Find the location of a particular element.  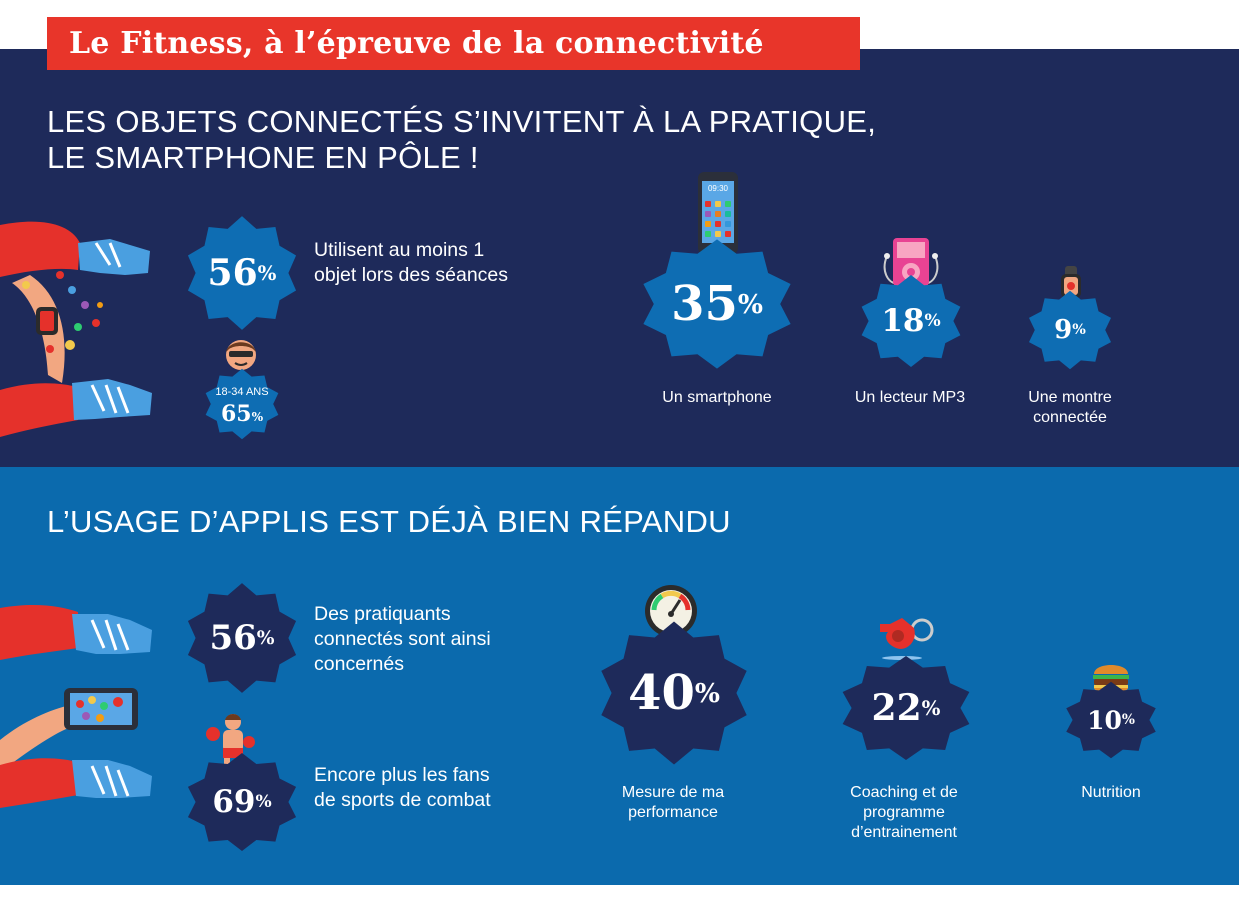

stat-description-line1: Utilisent au moins 1 is located at coordinates (399, 250).